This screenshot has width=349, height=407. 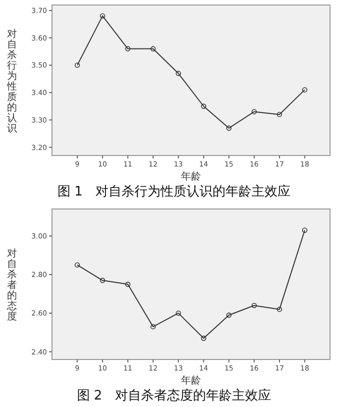 What do you see at coordinates (174, 192) in the screenshot?
I see `text: 图 1 对自杀行为性质认识的年龄主效应` at bounding box center [174, 192].